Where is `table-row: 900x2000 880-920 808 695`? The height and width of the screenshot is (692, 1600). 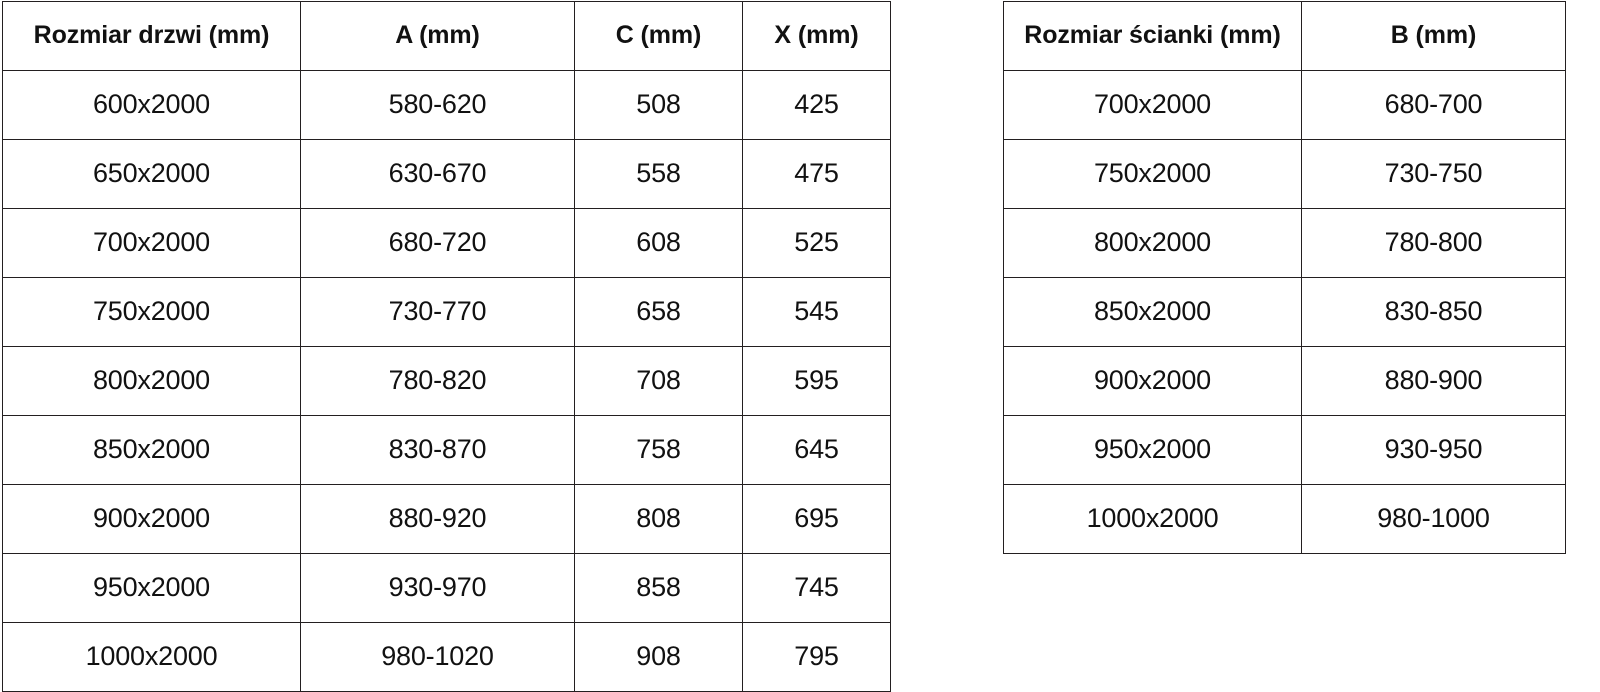 table-row: 900x2000 880-920 808 695 is located at coordinates (446, 519).